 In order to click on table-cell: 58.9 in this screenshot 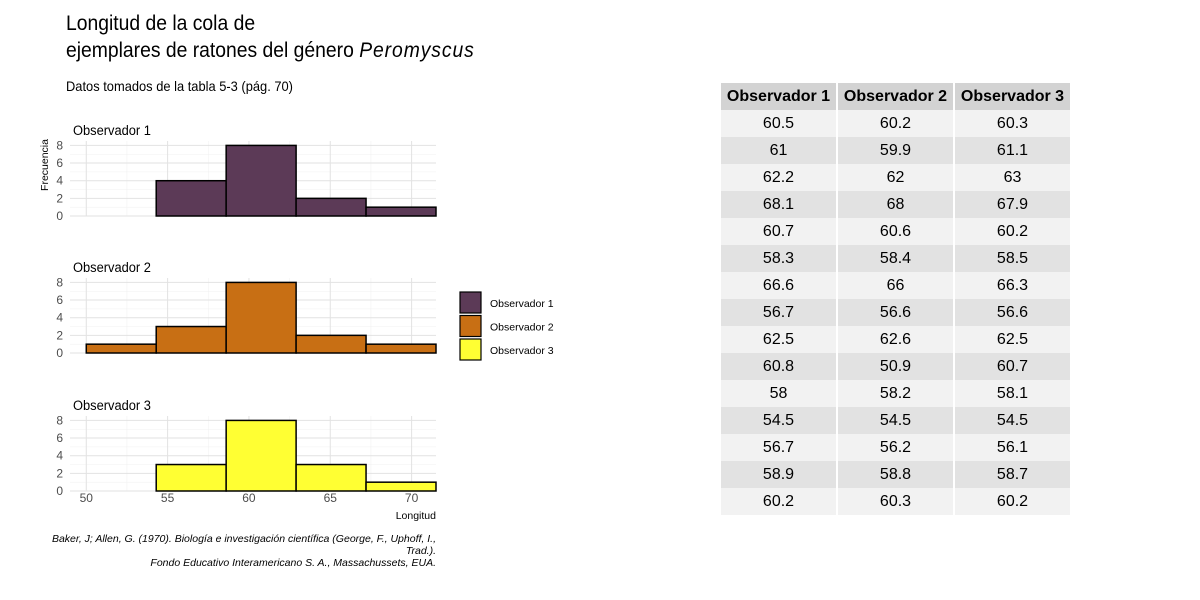, I will do `click(778, 474)`.